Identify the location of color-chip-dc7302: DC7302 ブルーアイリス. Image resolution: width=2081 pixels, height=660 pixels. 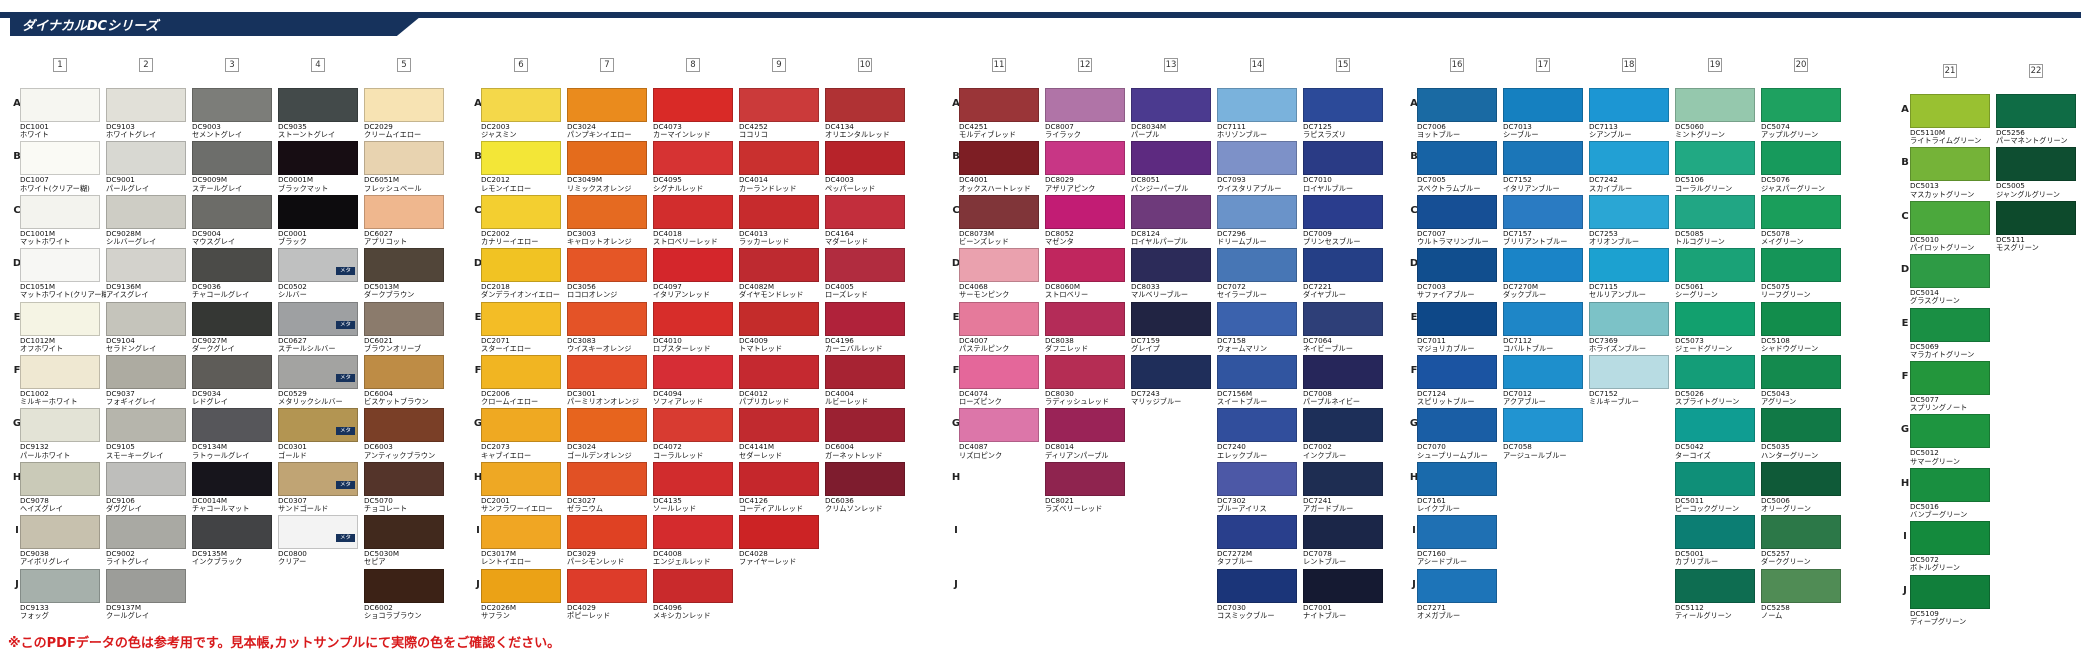
(1257, 487).